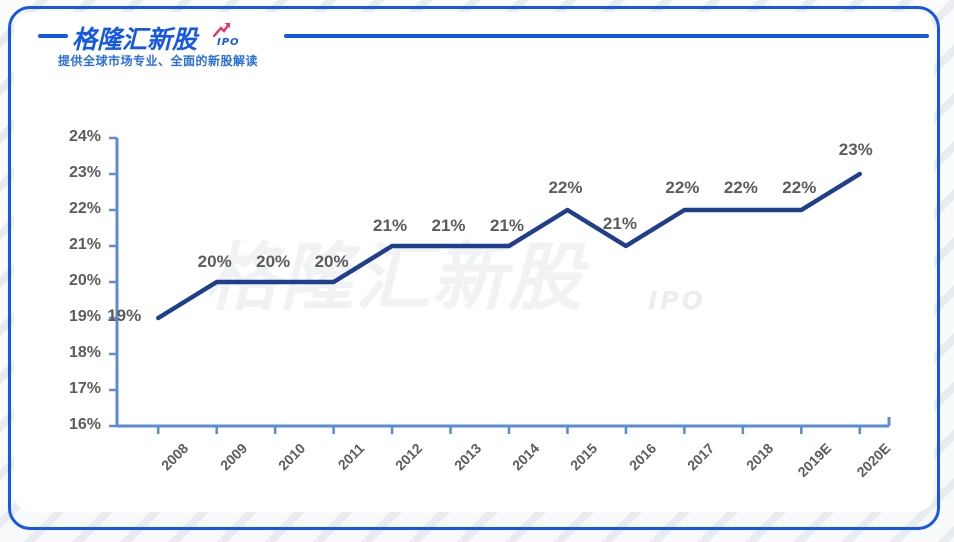 The image size is (954, 542). I want to click on brand-header: 格隆汇新股 IPO 提供全球市场专业、全面的新股解读, so click(474, 45).